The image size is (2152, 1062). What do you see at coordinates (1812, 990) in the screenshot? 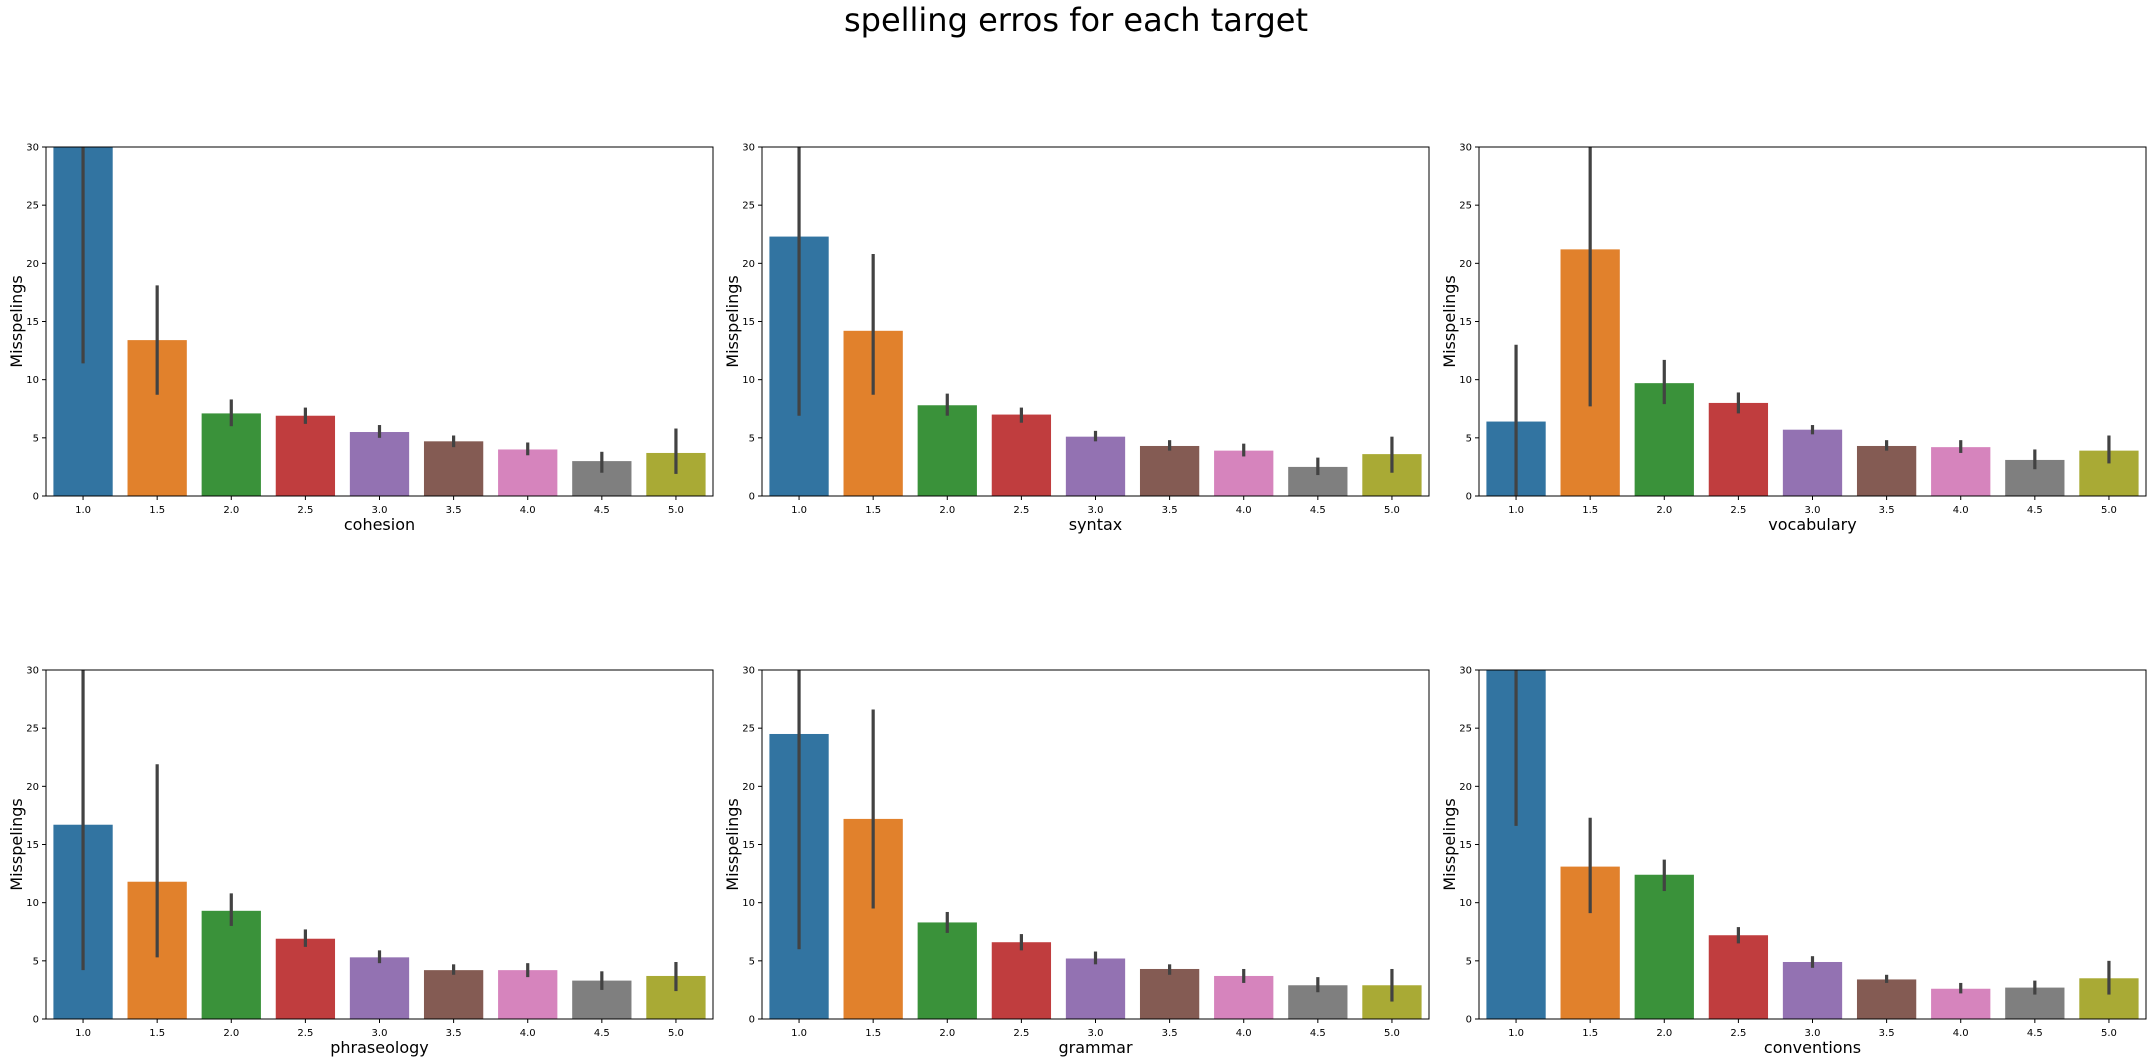
I see `bar-conventions-3.0` at bounding box center [1812, 990].